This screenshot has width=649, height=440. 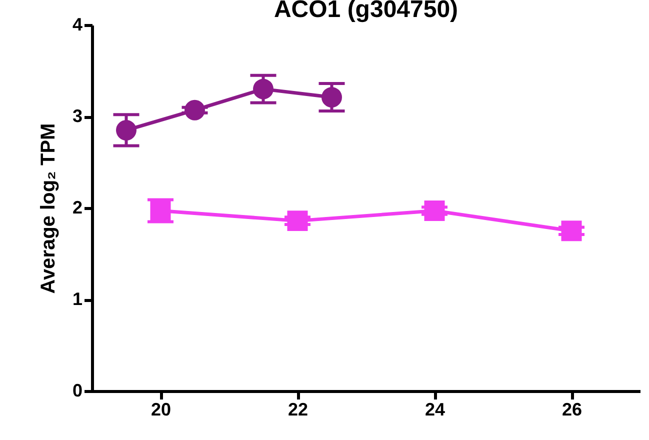 What do you see at coordinates (161, 410) in the screenshot?
I see `x-tick-label: 20` at bounding box center [161, 410].